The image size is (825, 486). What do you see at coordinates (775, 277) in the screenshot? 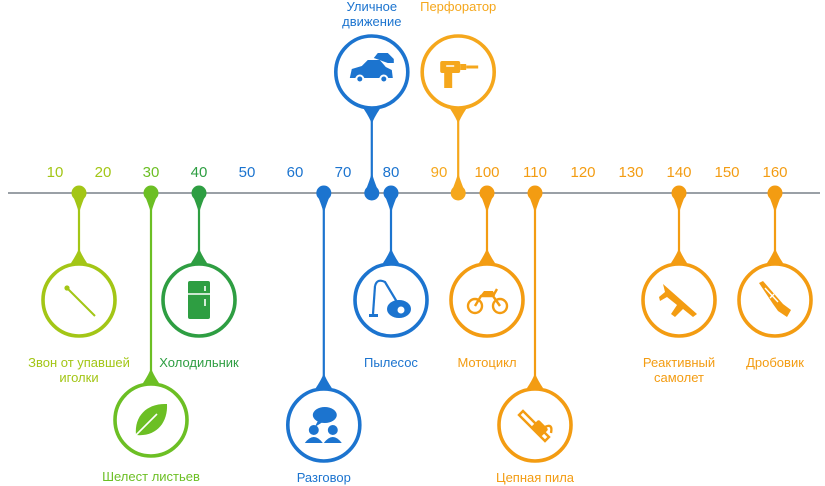
I see `event-shotgun: Дробовик` at bounding box center [775, 277].